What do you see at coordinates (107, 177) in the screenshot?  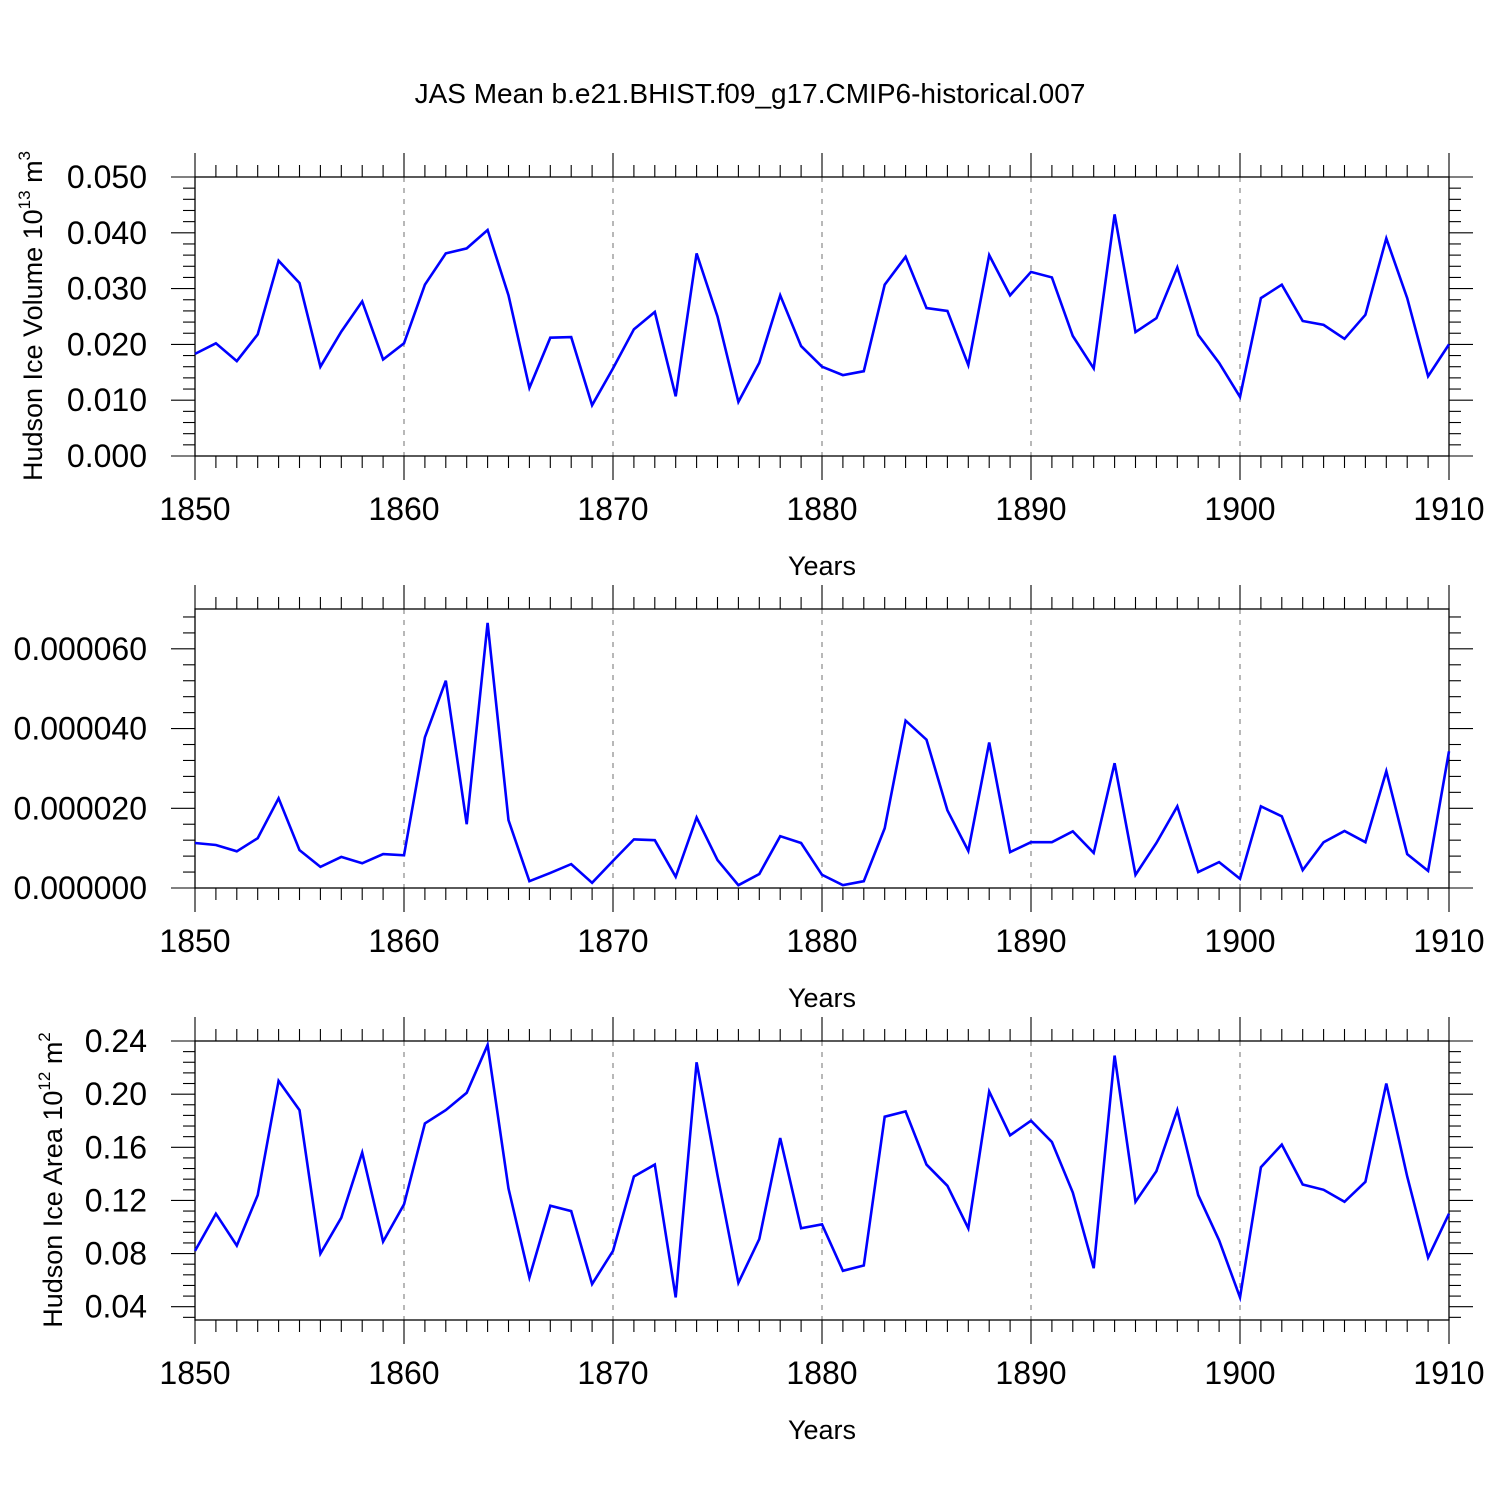 I see `y-tick-label: 0.050` at bounding box center [107, 177].